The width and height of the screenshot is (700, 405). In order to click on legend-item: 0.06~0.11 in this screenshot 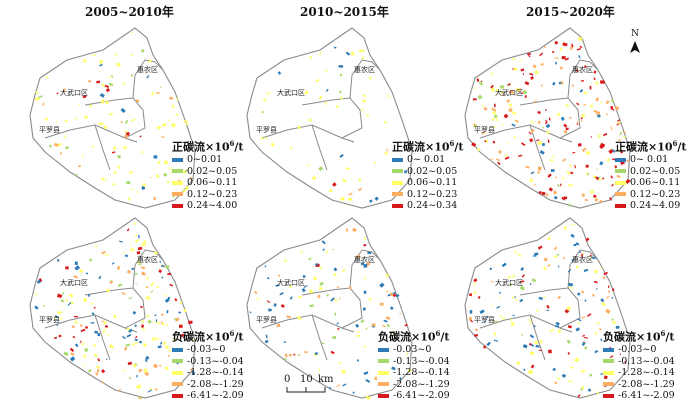, I will do `click(428, 183)`.